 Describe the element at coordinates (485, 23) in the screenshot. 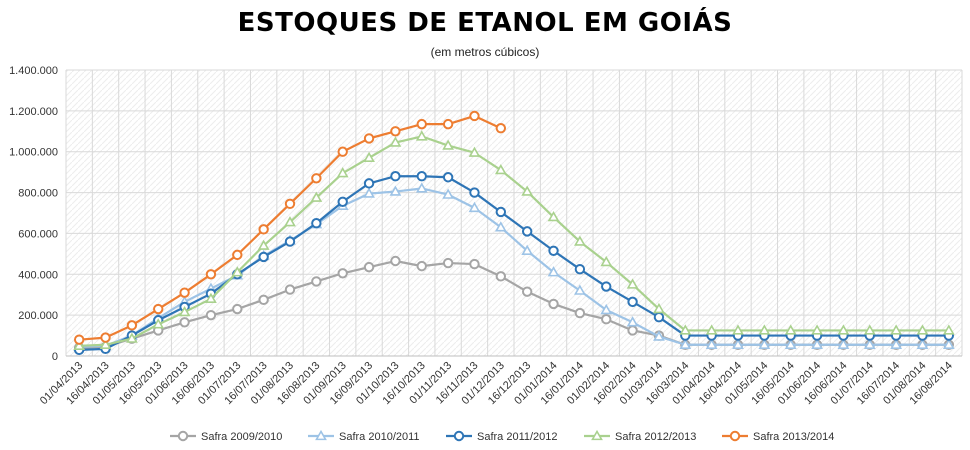

I see `chart-title: ESTOQUES DE ETANOL EM GOIÁS` at that location.